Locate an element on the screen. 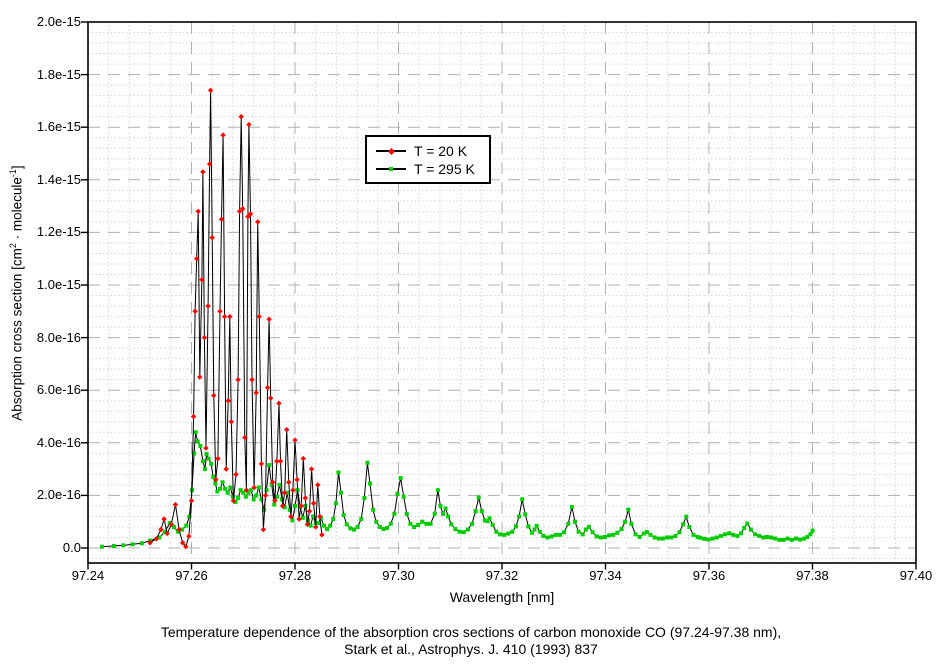 This screenshot has width=942, height=668. y-tick-label: 2.0e-16 is located at coordinates (58, 495).